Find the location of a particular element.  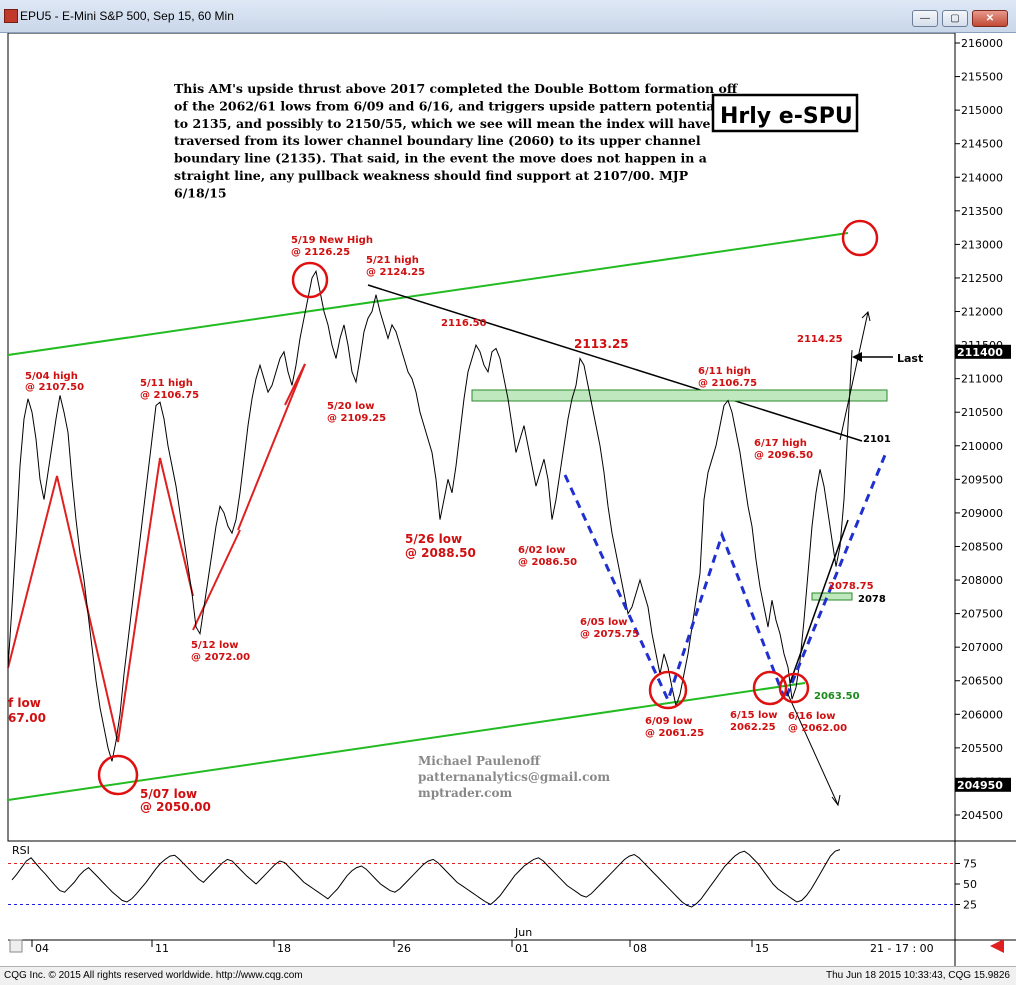

support-zone-lower is located at coordinates (832, 596).